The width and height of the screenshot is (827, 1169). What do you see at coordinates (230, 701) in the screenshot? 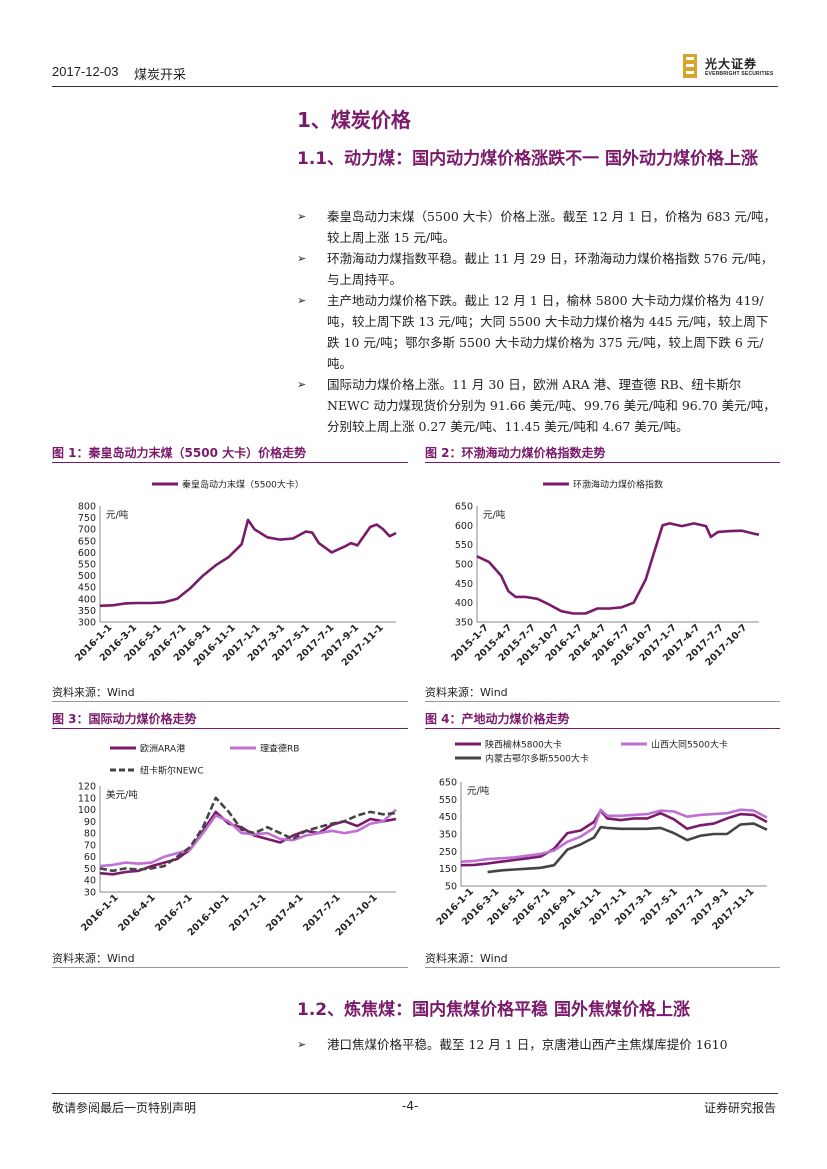
I see `figure-1-source-rule` at bounding box center [230, 701].